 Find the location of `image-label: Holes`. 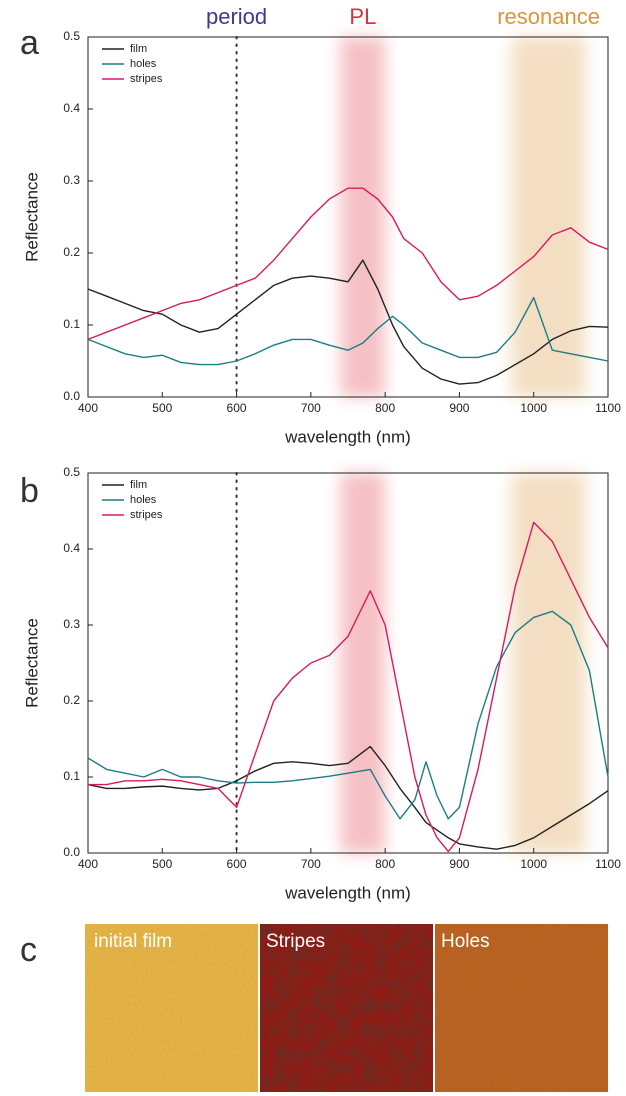

image-label: Holes is located at coordinates (465, 941).